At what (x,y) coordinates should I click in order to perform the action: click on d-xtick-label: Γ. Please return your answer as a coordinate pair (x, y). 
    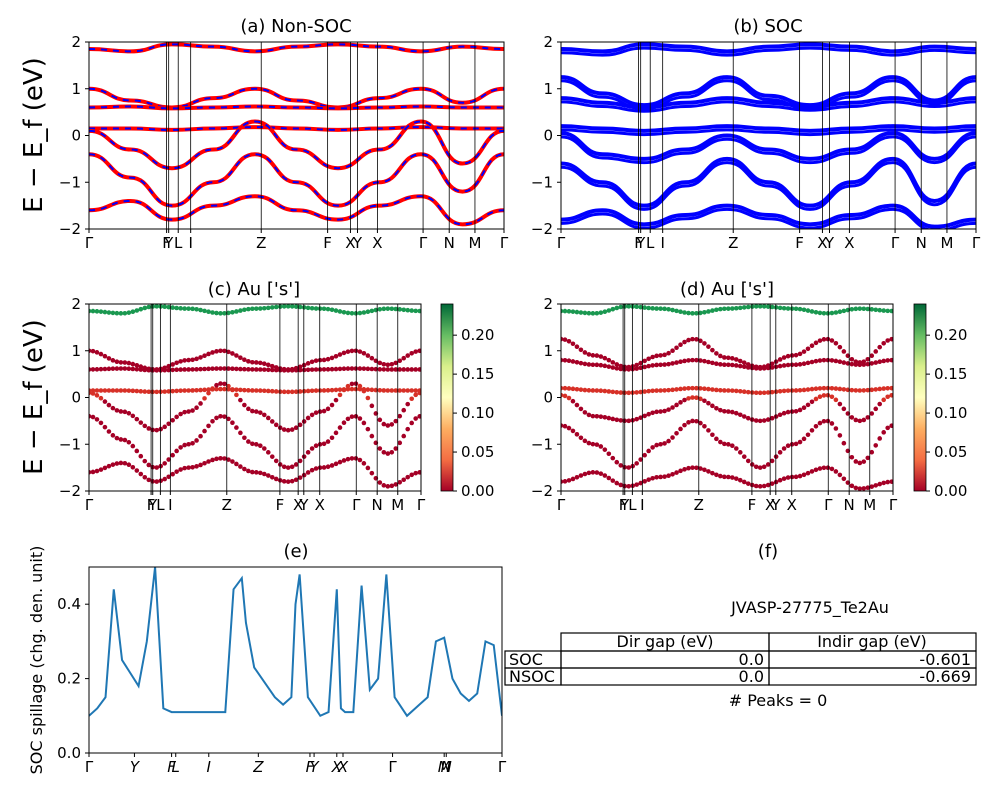
    Looking at the image, I should click on (893, 505).